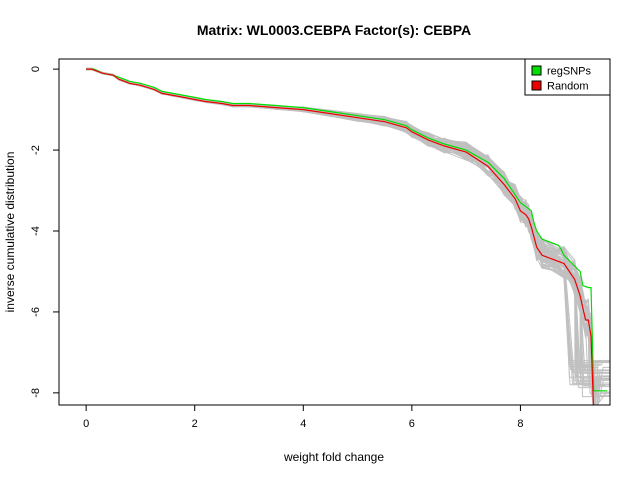 This screenshot has height=480, width=640. Describe the element at coordinates (334, 30) in the screenshot. I see `chart-title: Matrix: WL0003.CEBPA Factor(s): CEBPA` at that location.